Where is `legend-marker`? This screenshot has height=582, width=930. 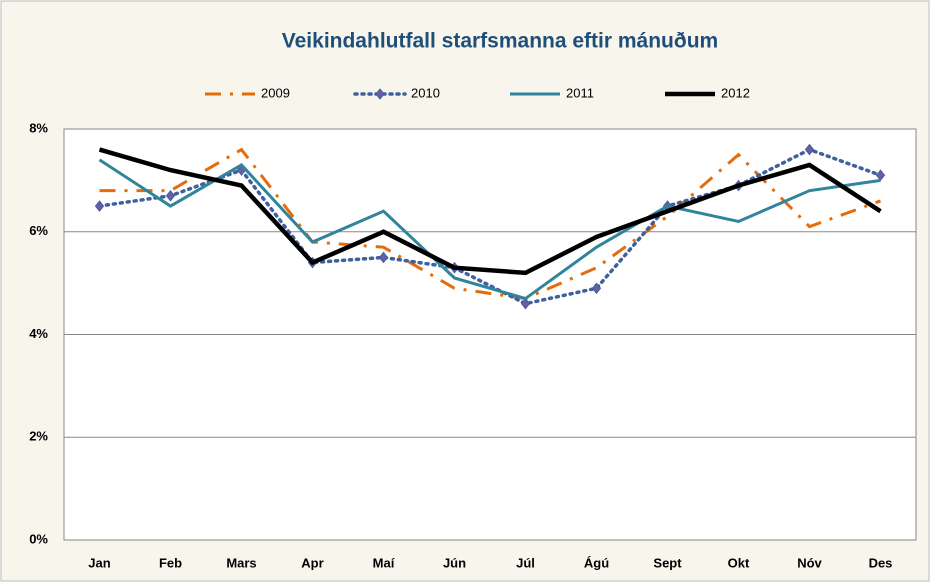 legend-marker is located at coordinates (380, 94).